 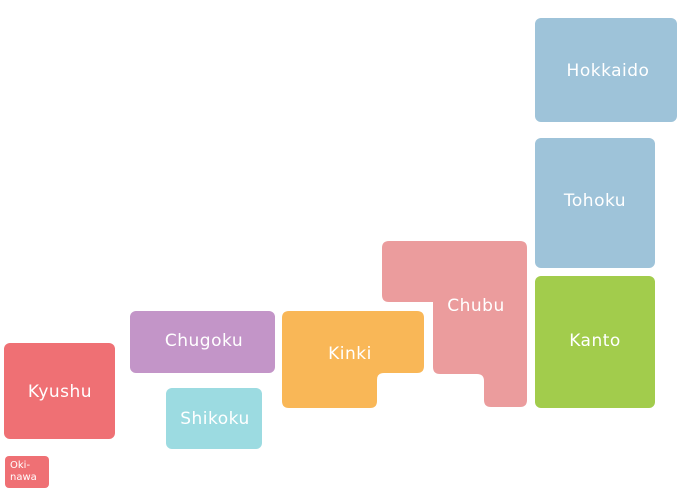 I want to click on region-chubu, so click(x=454, y=324).